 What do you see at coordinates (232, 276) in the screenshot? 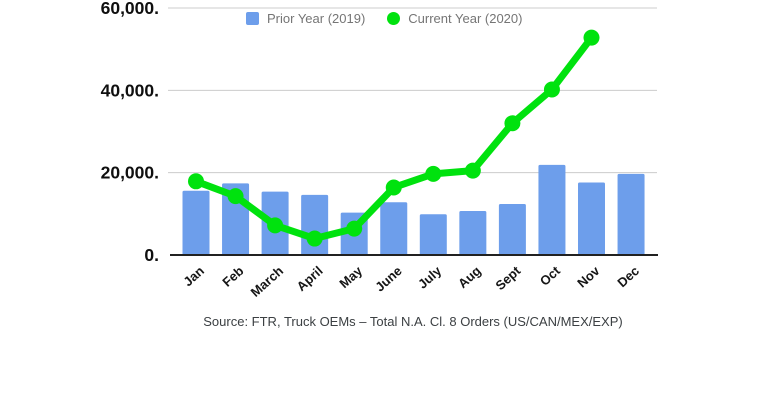
I see `x-tick-label: Feb` at bounding box center [232, 276].